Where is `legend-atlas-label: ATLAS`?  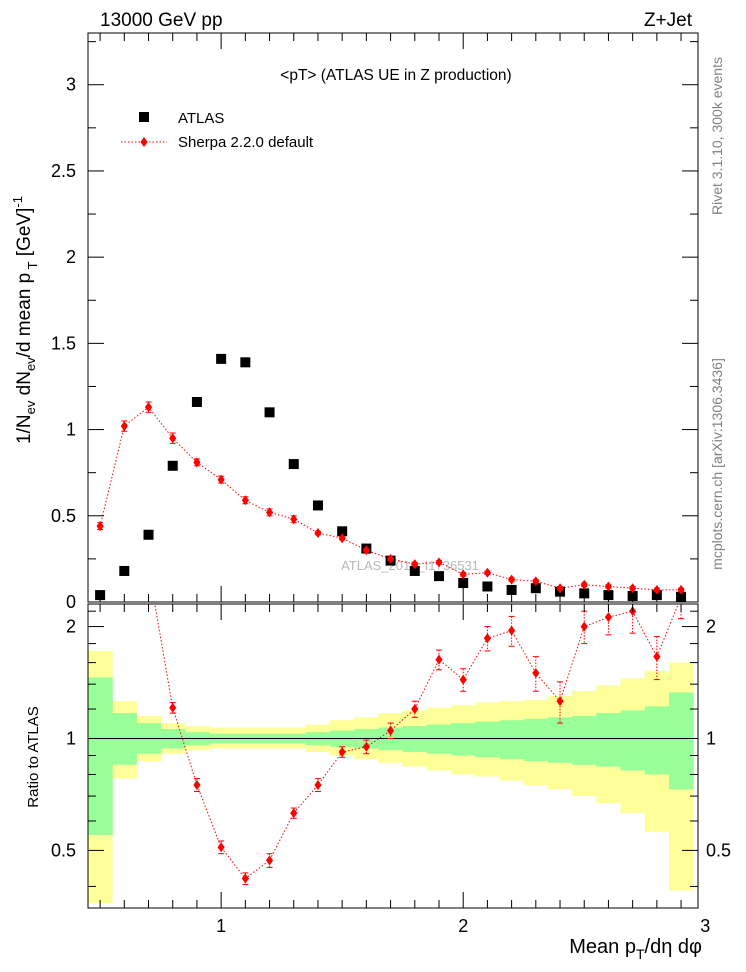
legend-atlas-label: ATLAS is located at coordinates (201, 118).